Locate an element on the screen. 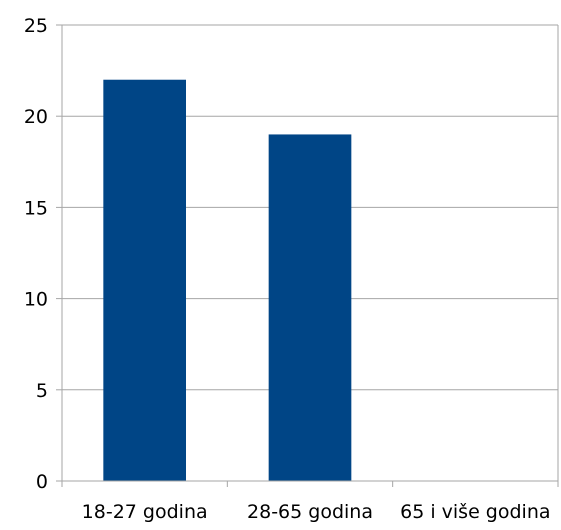 Image resolution: width=561 pixels, height=530 pixels. x-category-label: 65 i više godina is located at coordinates (475, 512).